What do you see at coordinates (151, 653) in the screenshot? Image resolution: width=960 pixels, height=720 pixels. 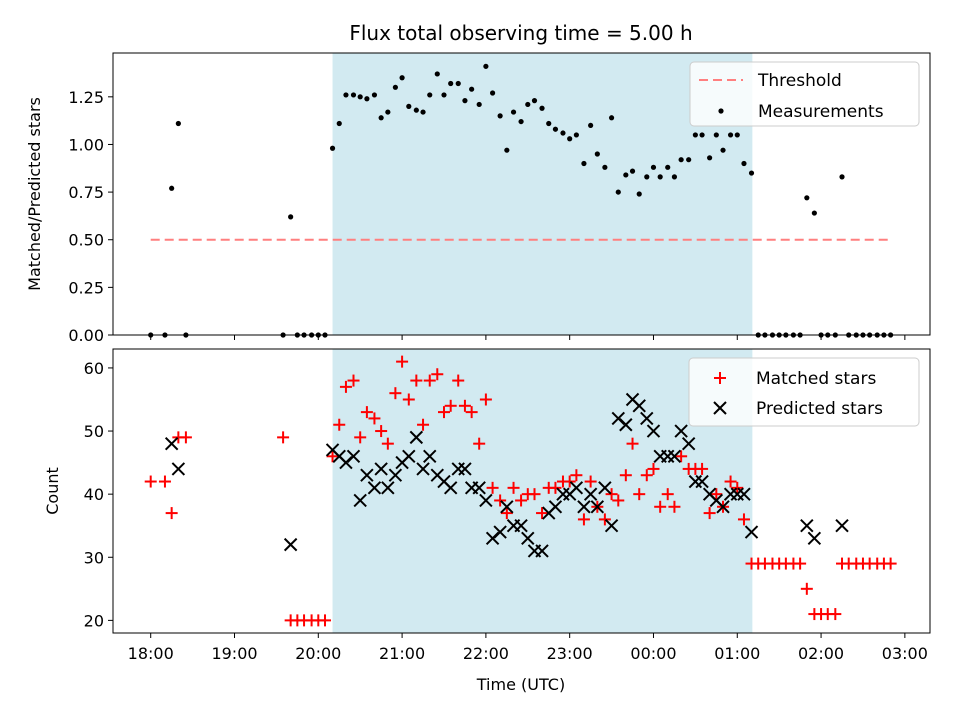 I see `x-tick-label: 18:00` at bounding box center [151, 653].